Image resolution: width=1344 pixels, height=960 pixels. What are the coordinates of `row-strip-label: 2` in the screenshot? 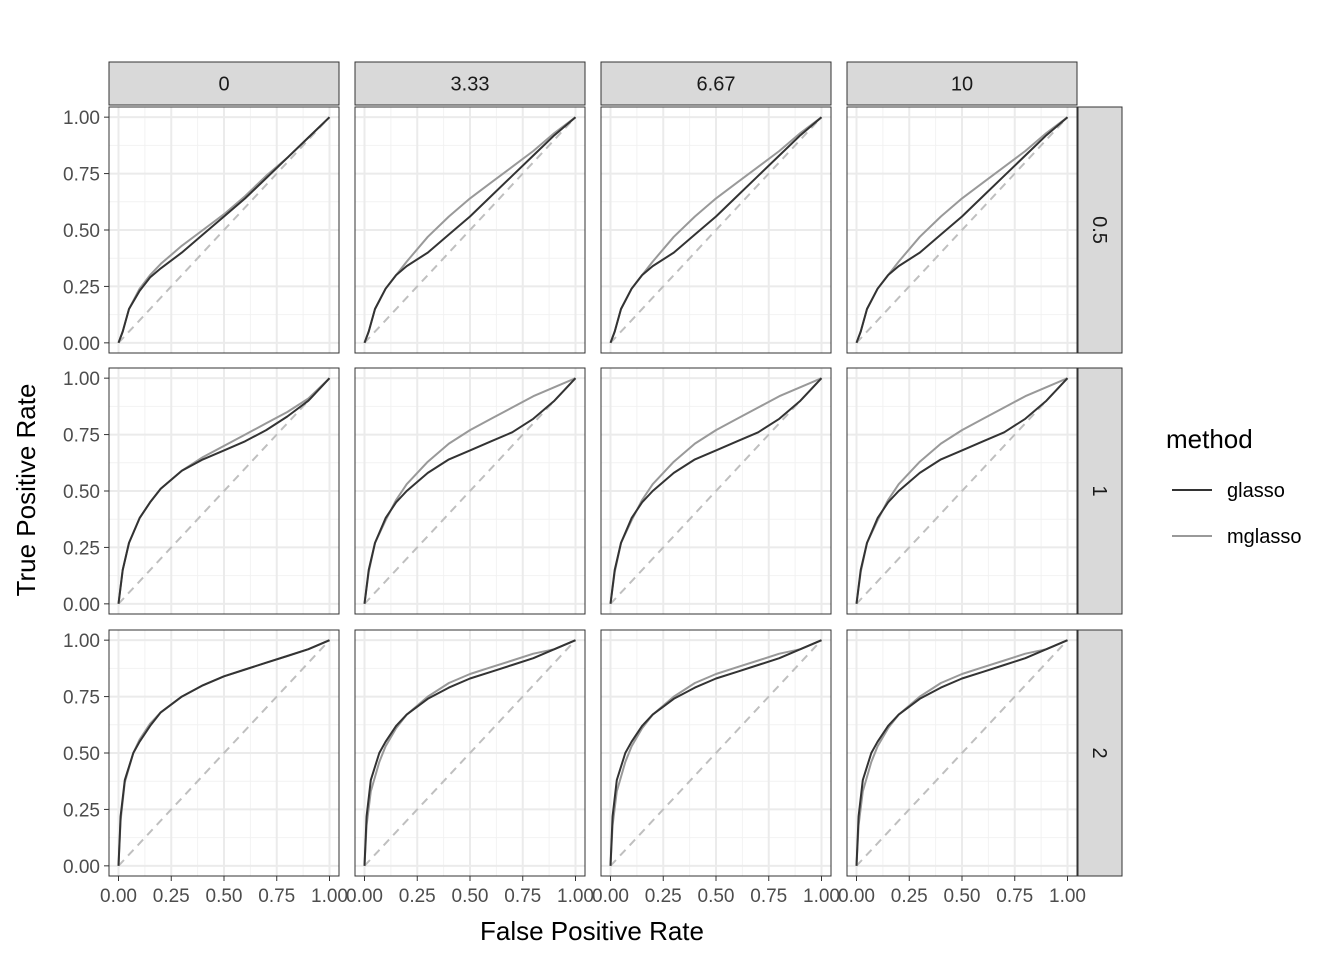 It's located at (1099, 752).